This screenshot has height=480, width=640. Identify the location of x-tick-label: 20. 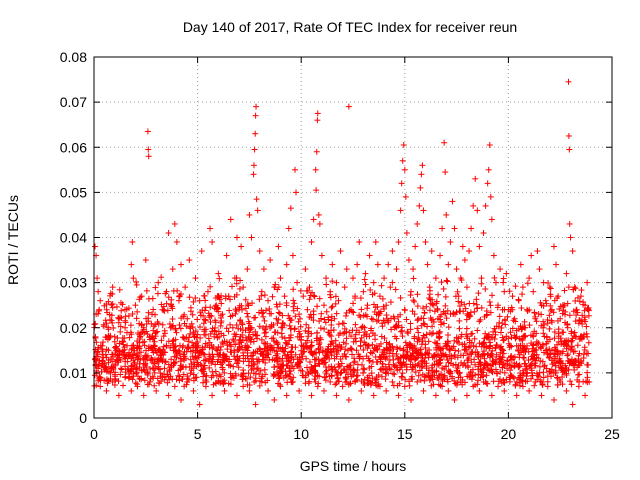
(509, 434).